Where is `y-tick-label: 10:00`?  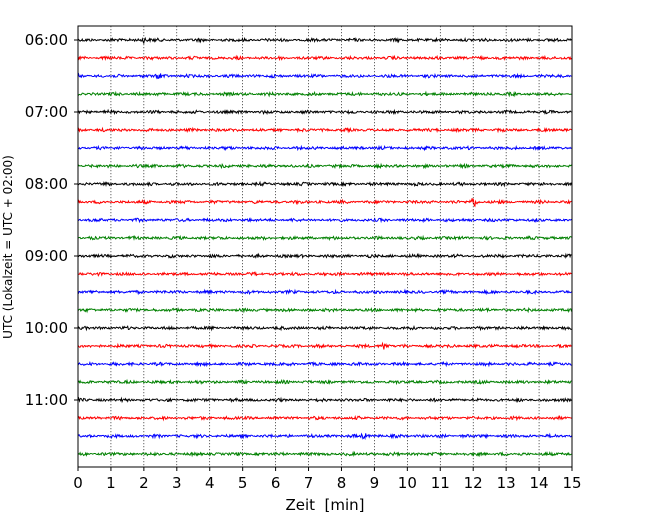
y-tick-label: 10:00 is located at coordinates (46, 328).